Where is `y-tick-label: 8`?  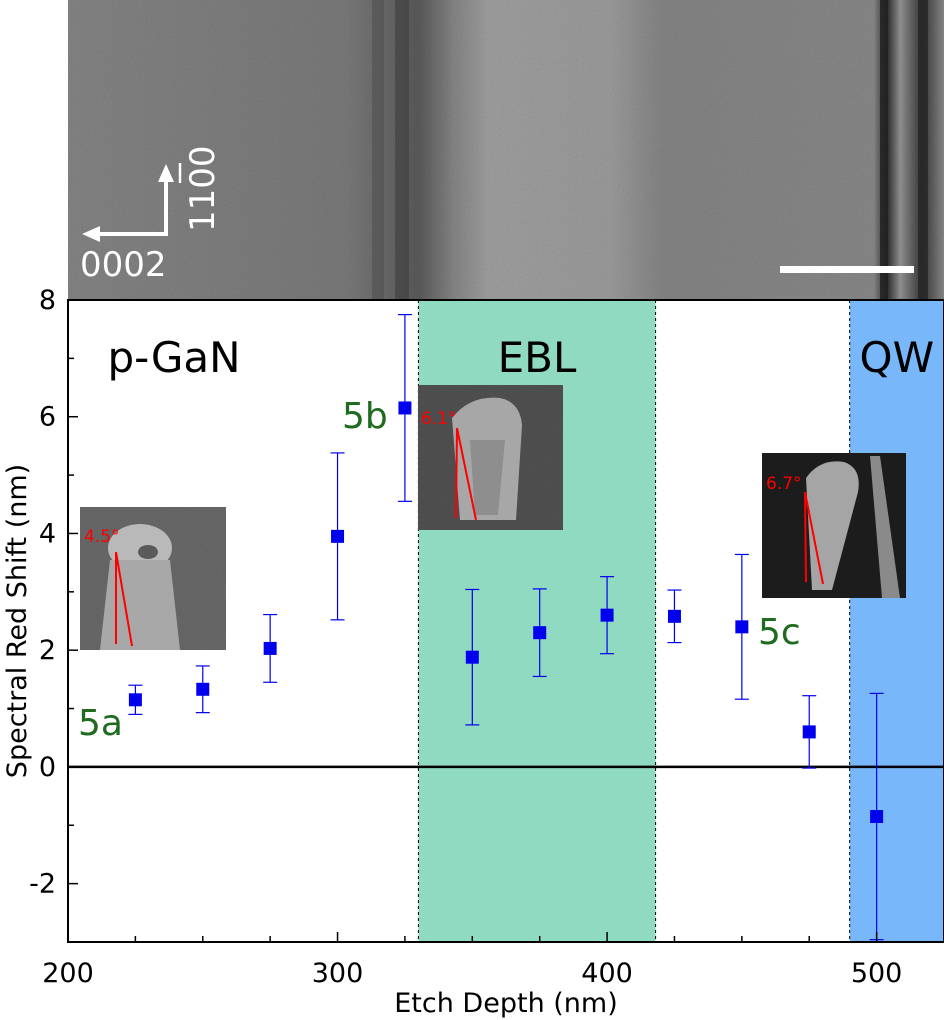 y-tick-label: 8 is located at coordinates (47, 300).